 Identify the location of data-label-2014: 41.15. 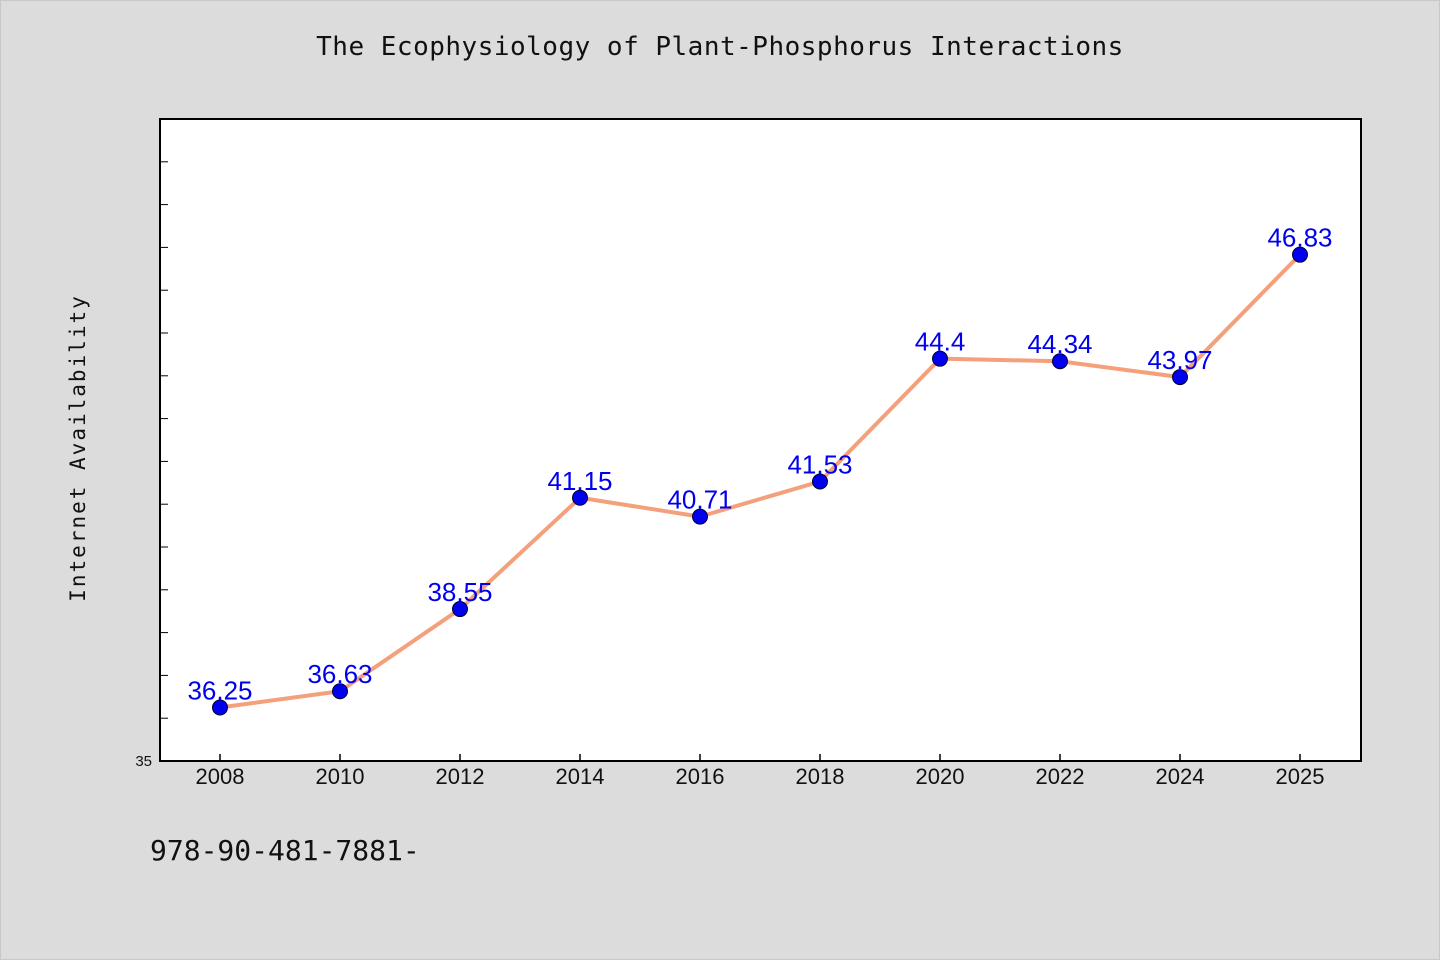
(579, 481).